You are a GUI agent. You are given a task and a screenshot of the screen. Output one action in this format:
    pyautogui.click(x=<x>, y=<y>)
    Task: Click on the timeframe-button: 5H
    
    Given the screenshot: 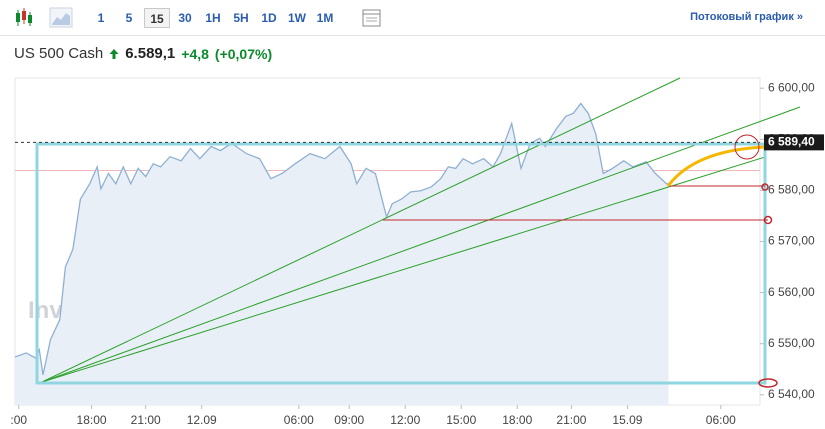 What is the action you would take?
    pyautogui.click(x=241, y=18)
    